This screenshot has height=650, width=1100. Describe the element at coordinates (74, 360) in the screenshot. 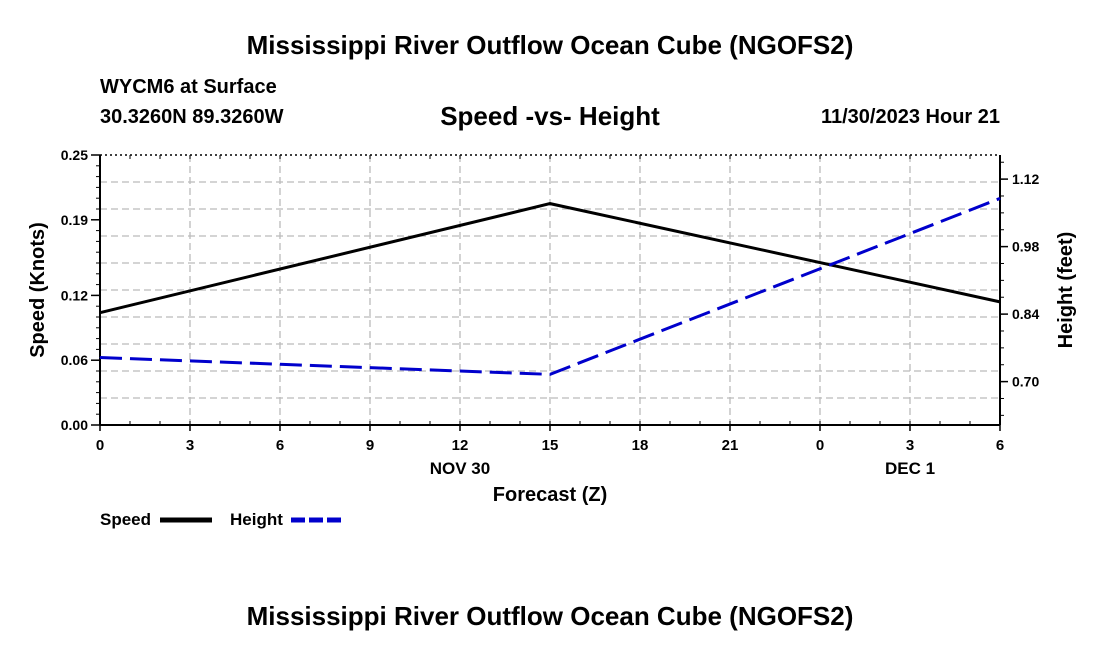

I see `y-tick-label: 0.06` at that location.